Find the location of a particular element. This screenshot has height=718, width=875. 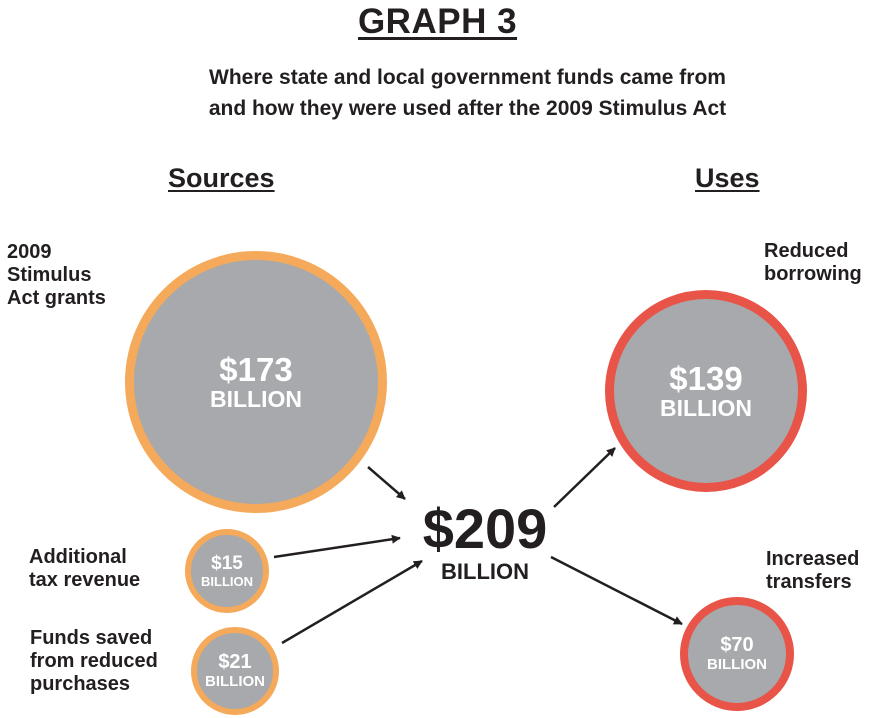

funds-saved-bubble: $21 BILLION is located at coordinates (235, 671).